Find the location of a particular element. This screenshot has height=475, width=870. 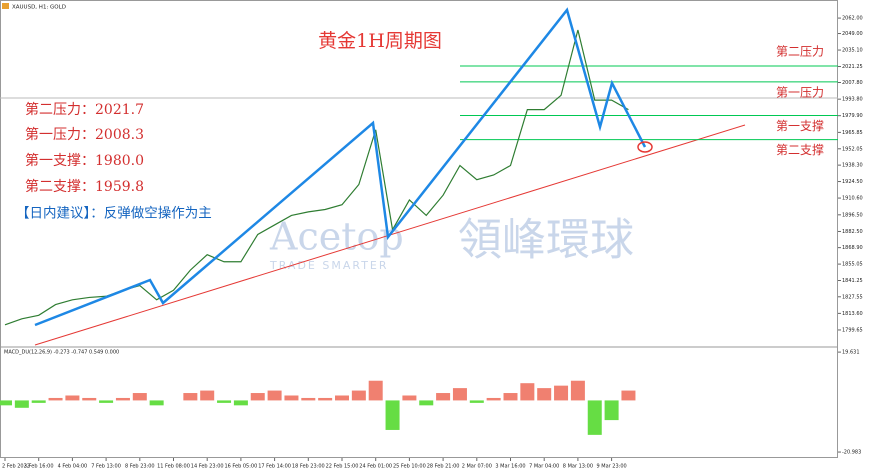

y-tick-label: 1924.50 is located at coordinates (852, 182).